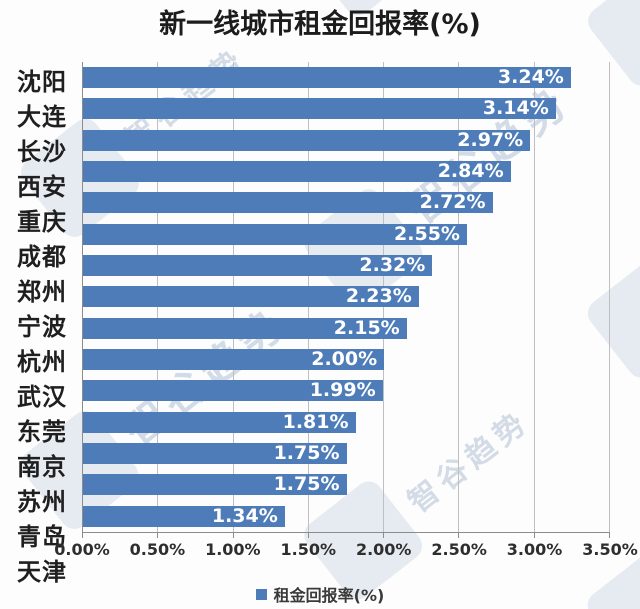 The width and height of the screenshot is (640, 609). Describe the element at coordinates (42, 152) in the screenshot. I see `category-label-长沙: 长沙` at that location.